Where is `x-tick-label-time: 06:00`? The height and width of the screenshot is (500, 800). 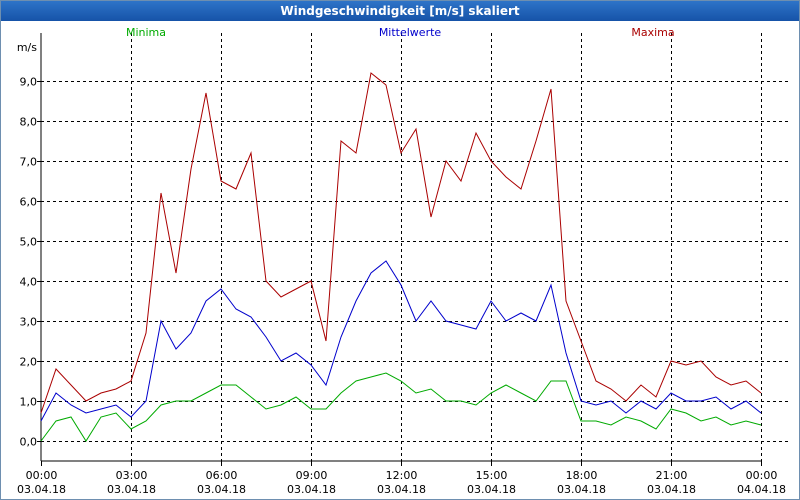
x-tick-label-time: 06:00 is located at coordinates (222, 475).